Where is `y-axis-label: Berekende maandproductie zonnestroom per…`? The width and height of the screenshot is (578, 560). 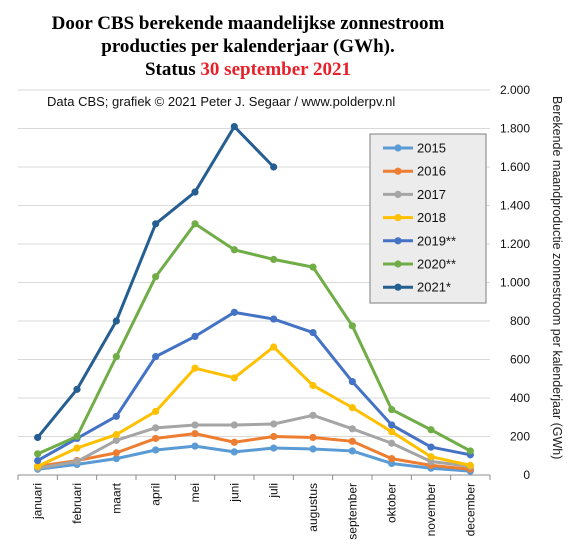 y-axis-label: Berekende maandproductie zonnestroom per… is located at coordinates (557, 277).